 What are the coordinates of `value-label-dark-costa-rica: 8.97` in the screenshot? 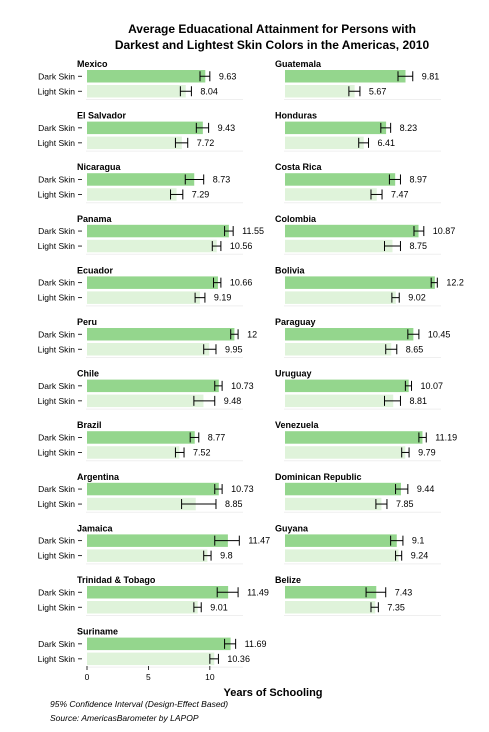 It's located at (418, 179).